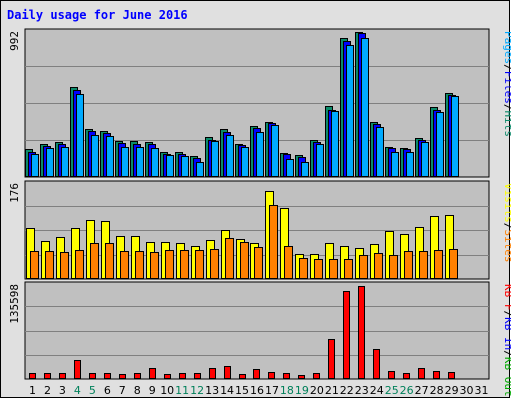 The image size is (512, 400). Describe the element at coordinates (32, 390) in the screenshot. I see `x-tick-label: 1` at that location.